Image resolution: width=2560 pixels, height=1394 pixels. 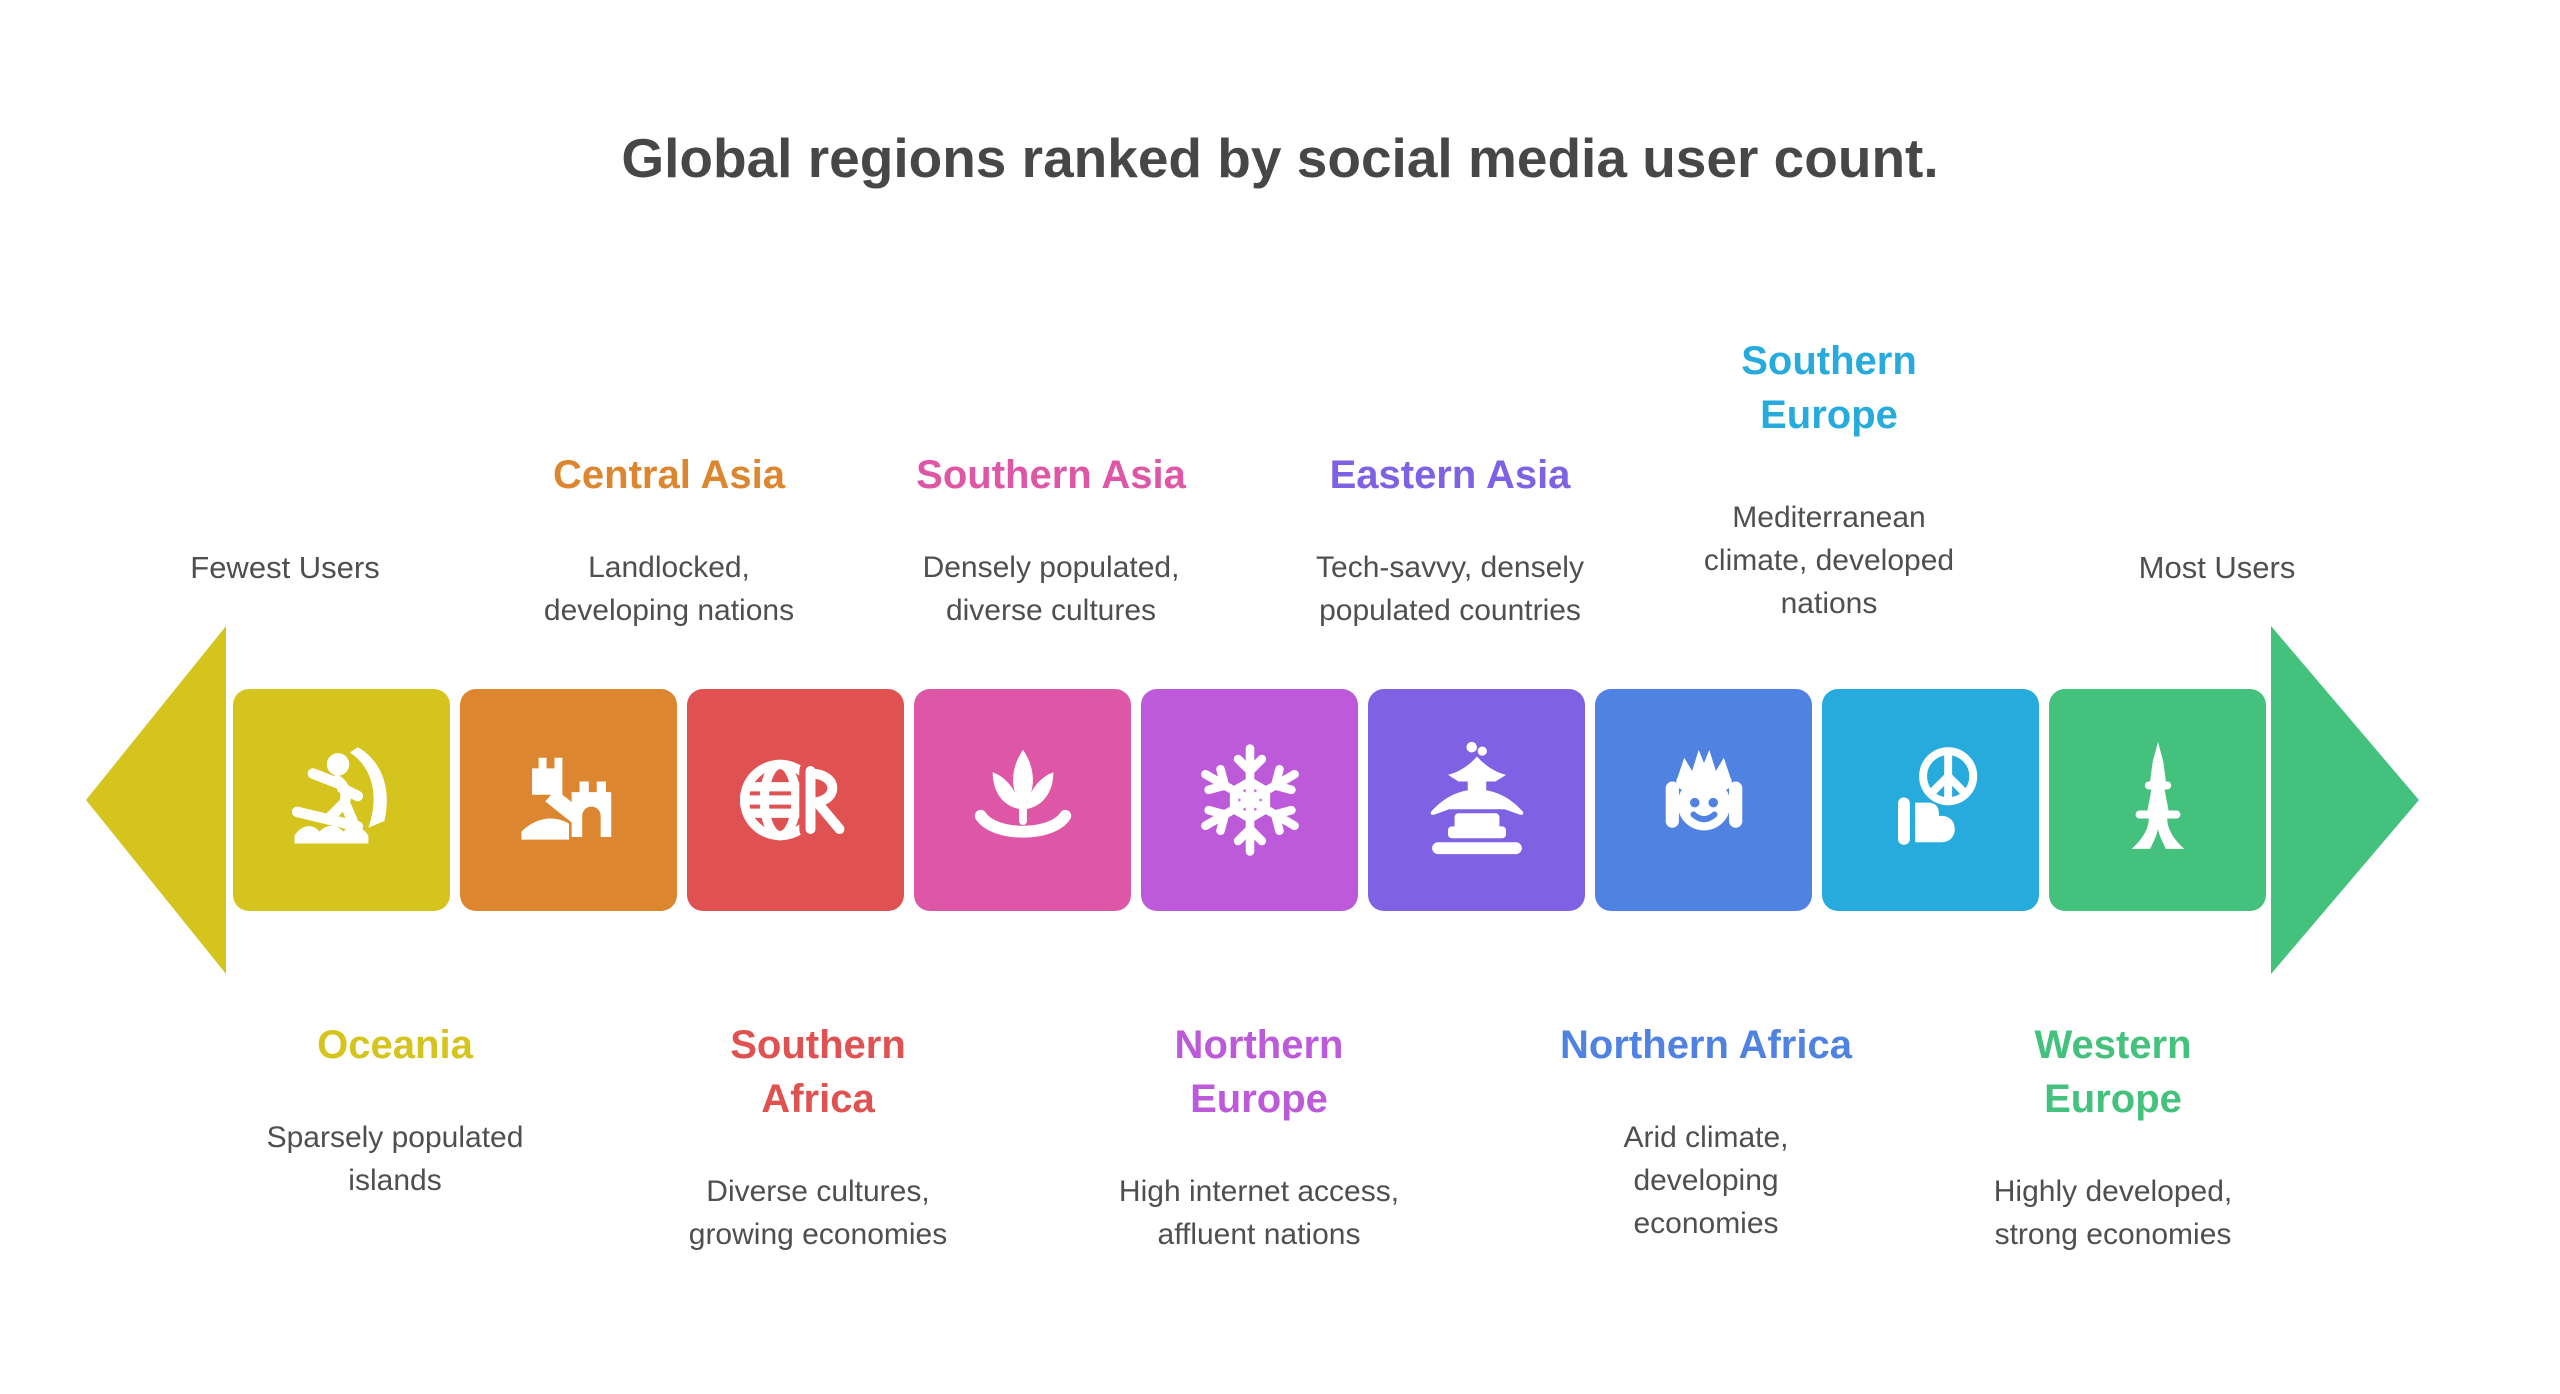 What do you see at coordinates (156, 800) in the screenshot?
I see `fewest-users-arrow` at bounding box center [156, 800].